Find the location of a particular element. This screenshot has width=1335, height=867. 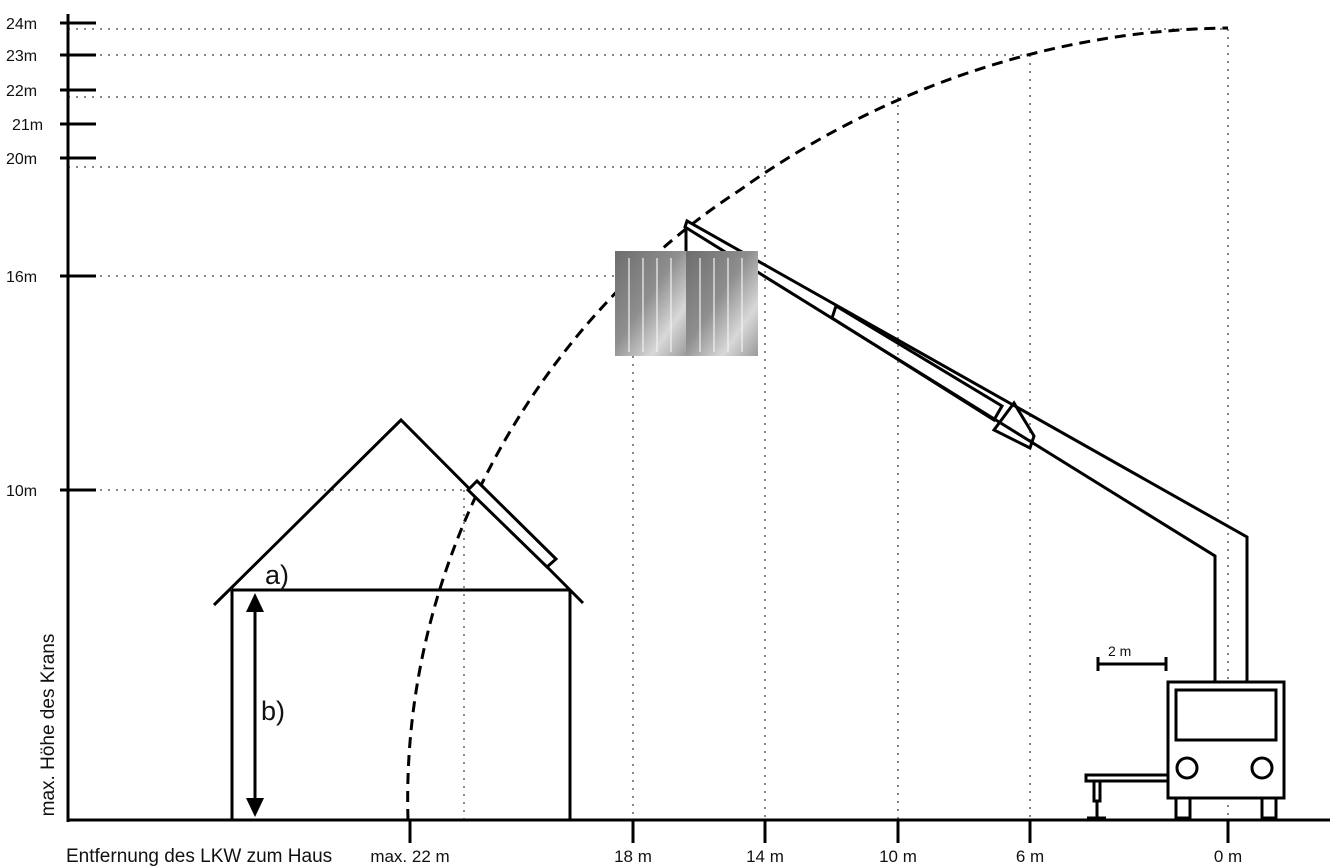

solar-panel-right is located at coordinates (722, 303).